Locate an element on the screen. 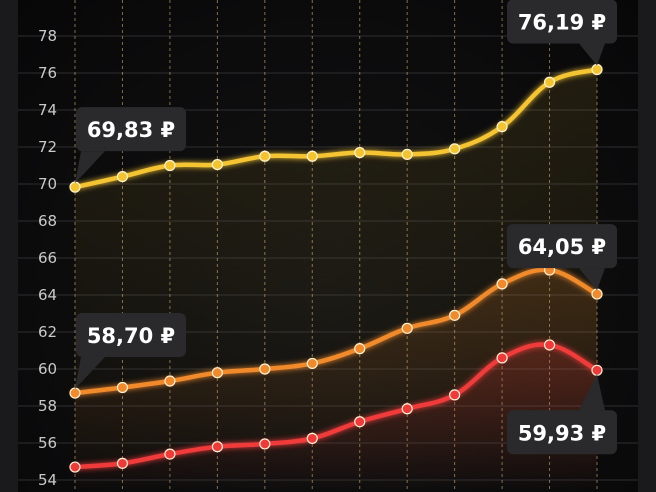 This screenshot has width=656, height=492. value-callout: 69,83 ₽ is located at coordinates (130, 145).